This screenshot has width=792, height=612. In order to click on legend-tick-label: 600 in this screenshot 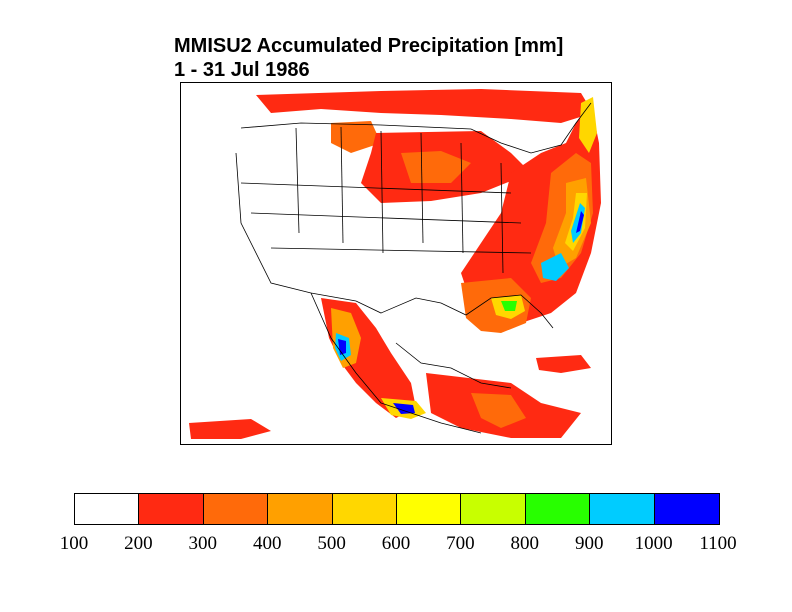, I will do `click(396, 543)`.